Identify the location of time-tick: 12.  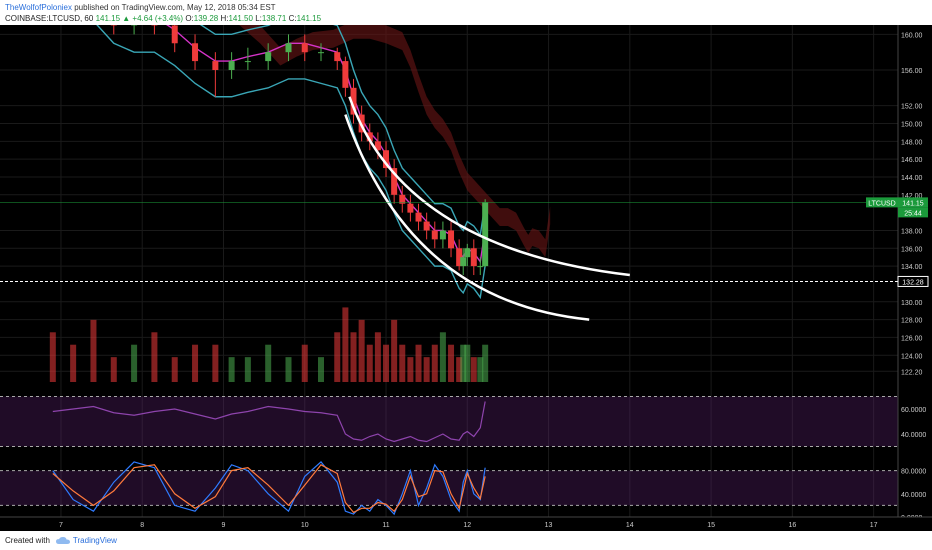
(467, 525).